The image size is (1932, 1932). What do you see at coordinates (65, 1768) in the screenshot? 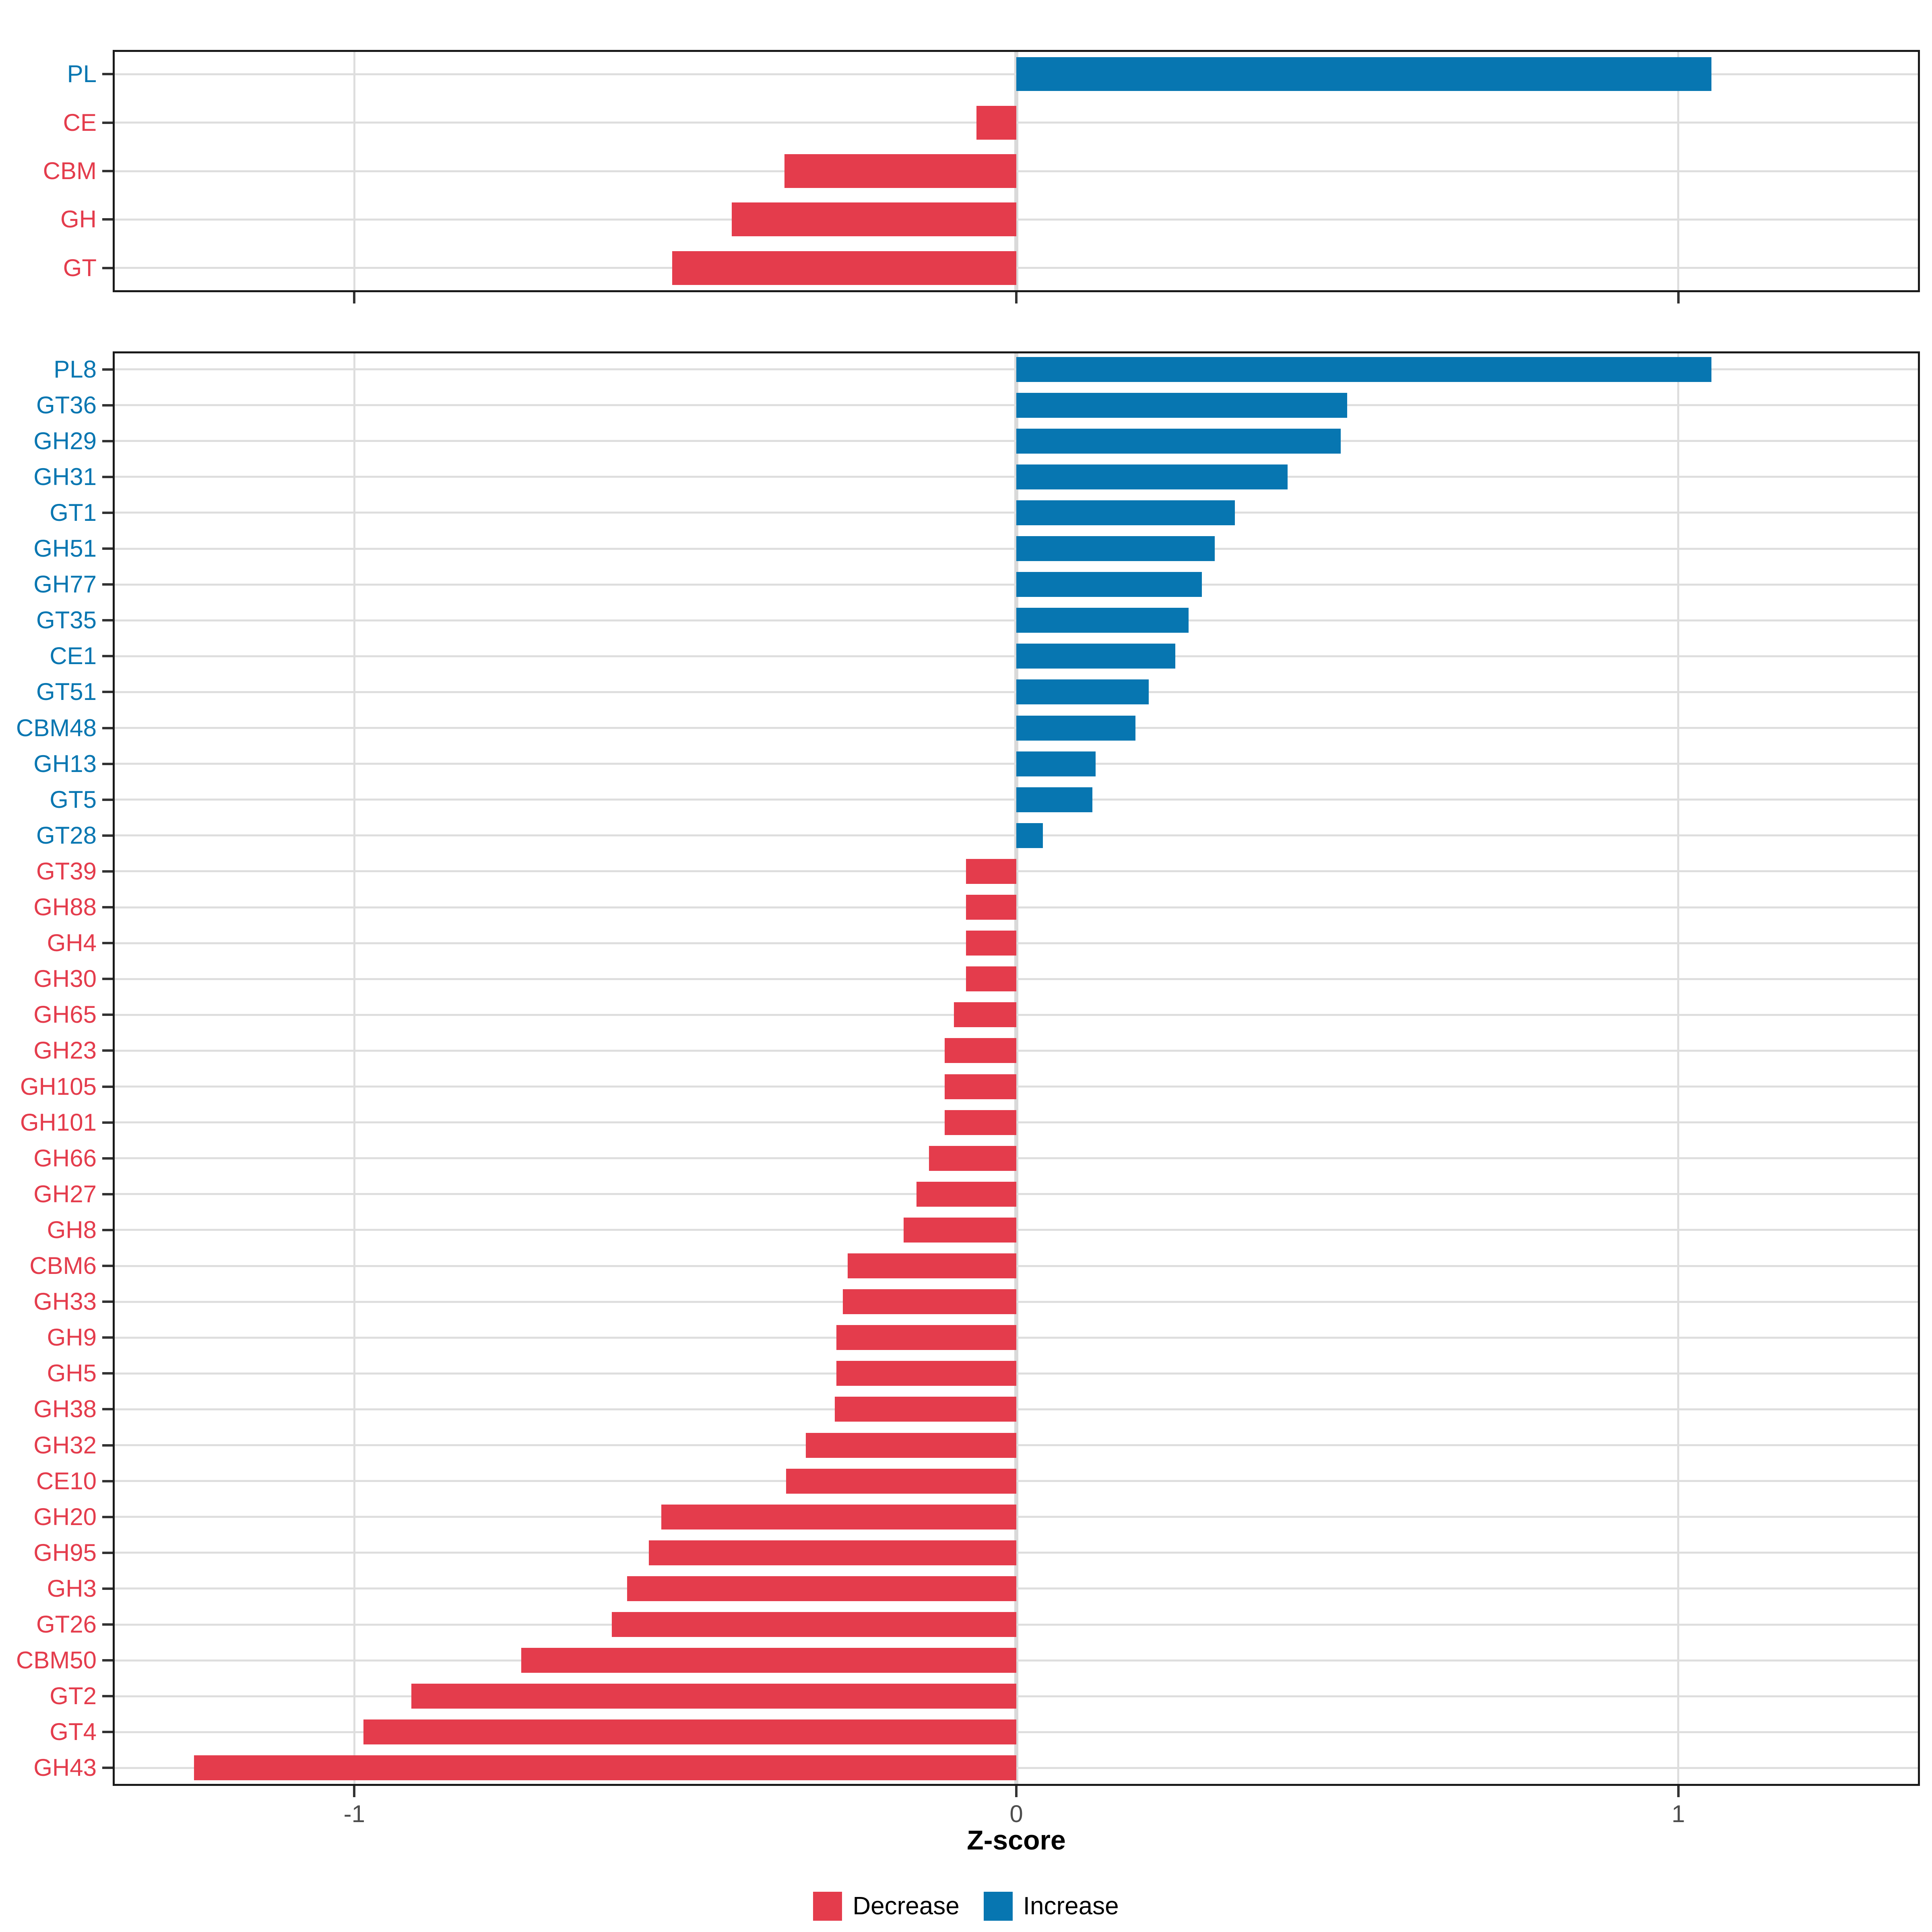
I see `y-axis-label-GH43: GH43` at bounding box center [65, 1768].